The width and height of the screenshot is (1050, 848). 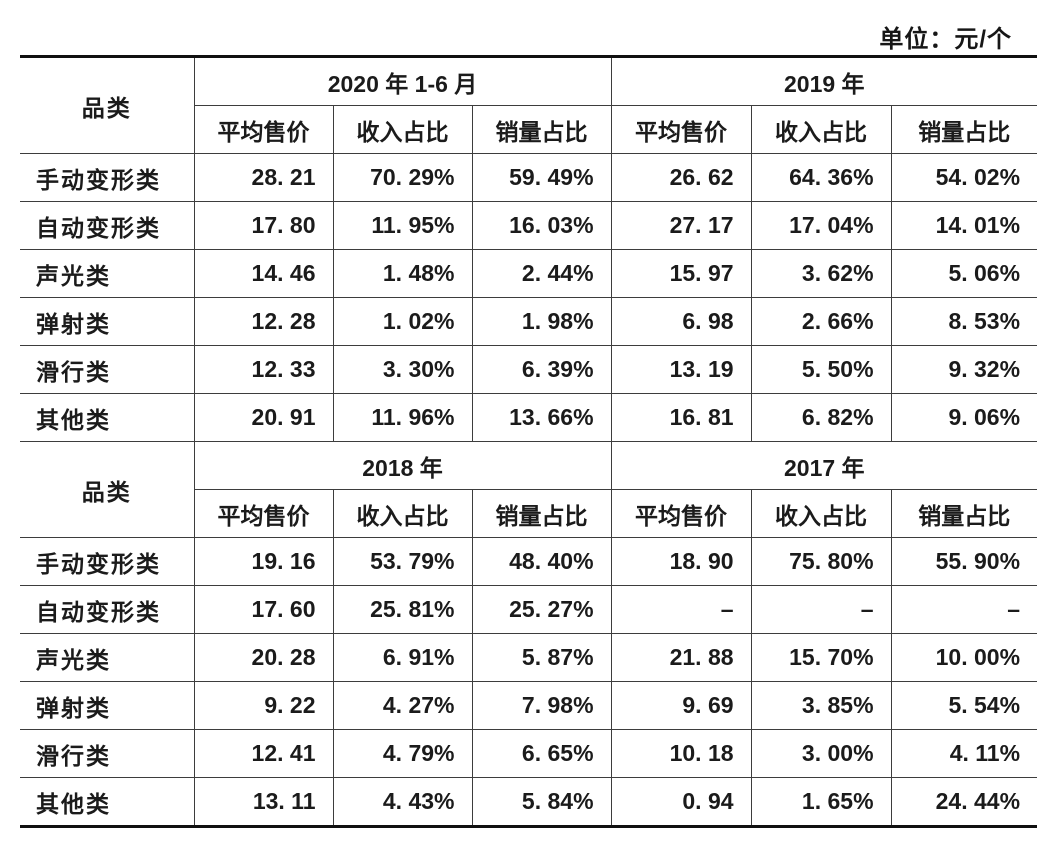 I want to click on value-cell: 6. 91%, so click(x=402, y=657).